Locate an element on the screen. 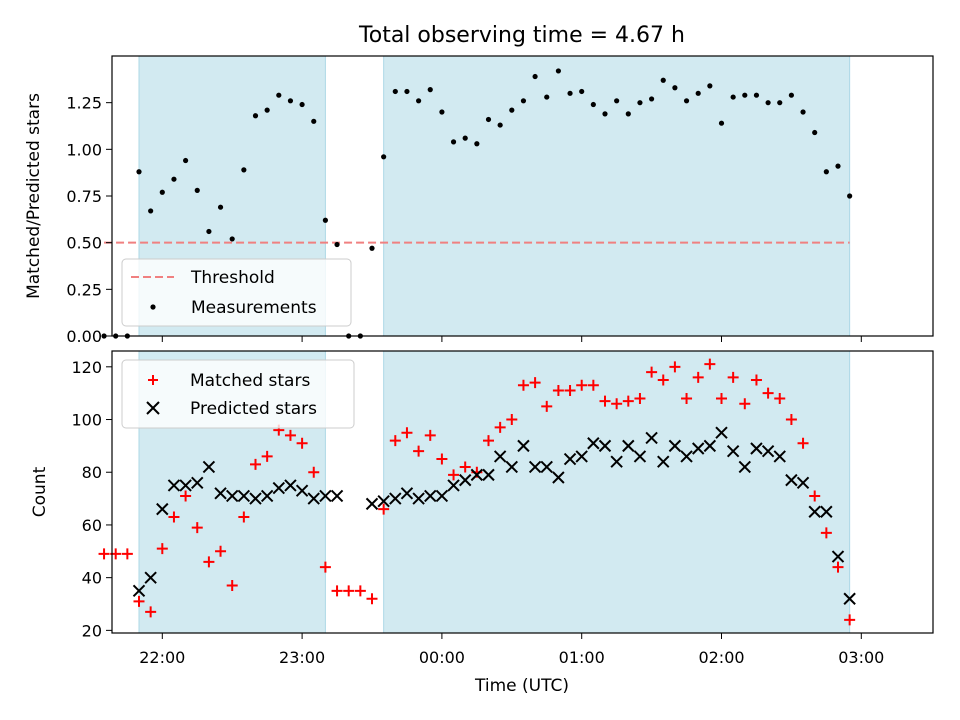 The image size is (960, 720). top-ytick-label: 0.50 is located at coordinates (84, 243).